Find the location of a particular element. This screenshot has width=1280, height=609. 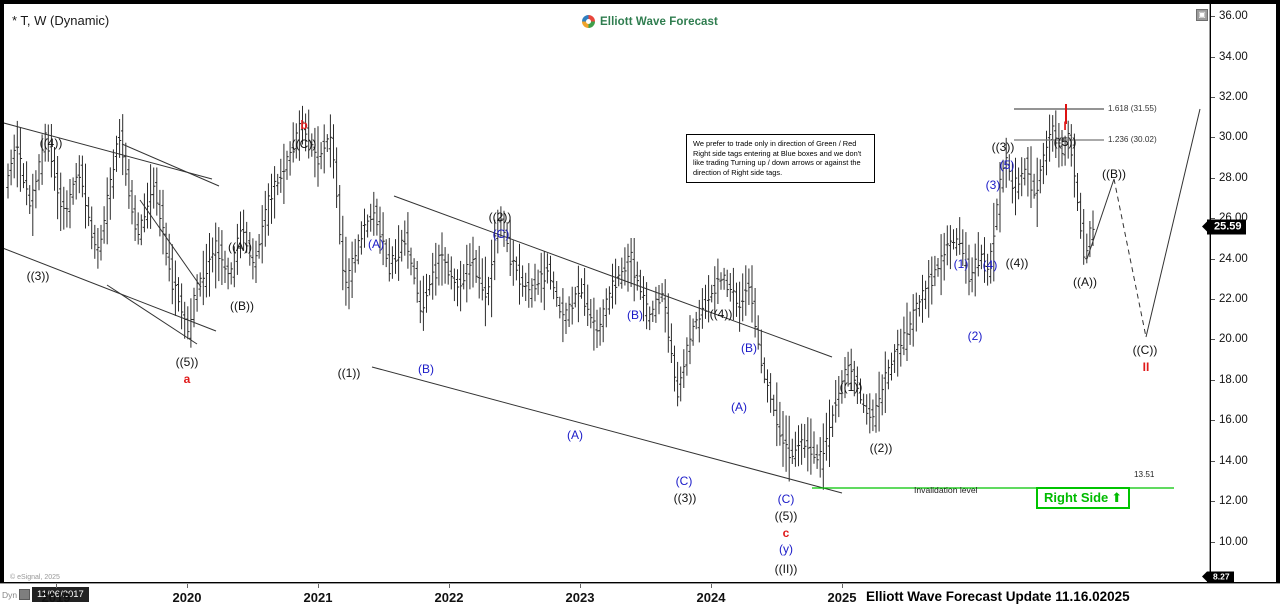

time-tick-label: 2019 is located at coordinates (56, 597).